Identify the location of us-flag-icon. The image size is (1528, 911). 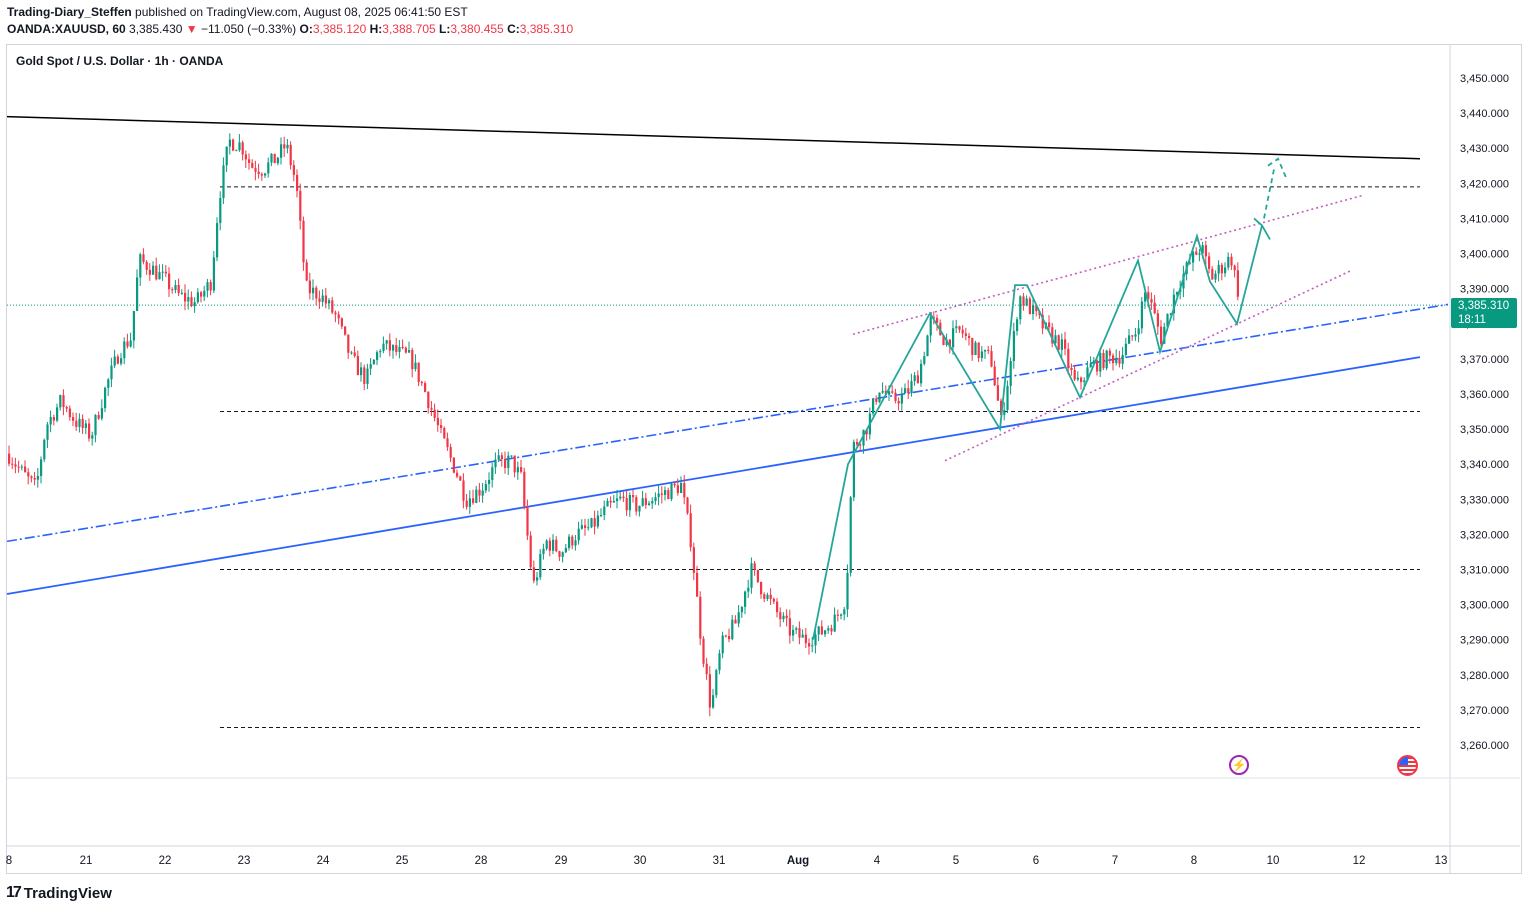
(1407, 765).